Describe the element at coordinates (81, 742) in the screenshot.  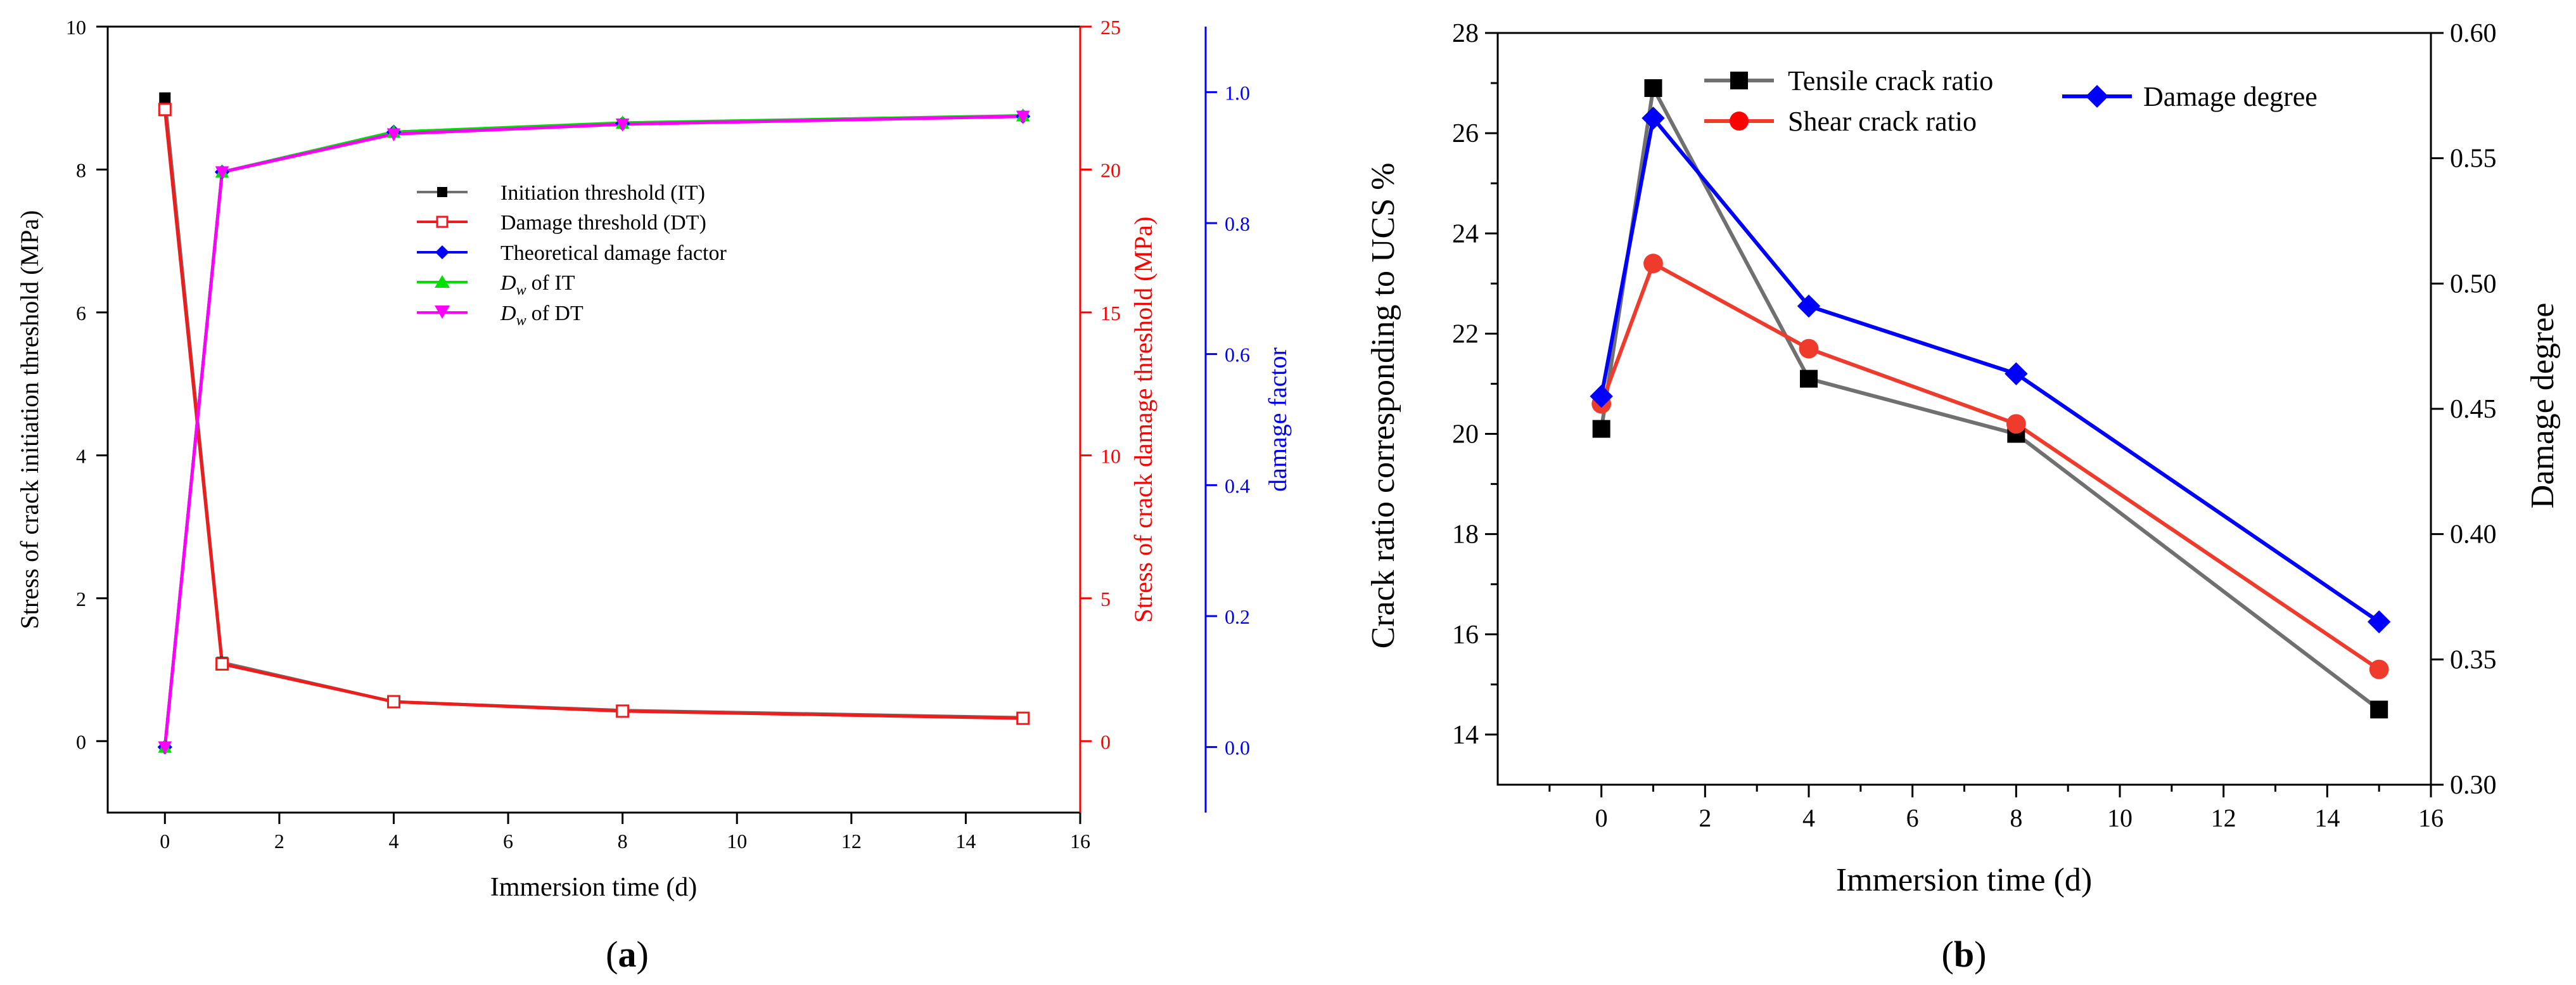
I see `y-left-tick-label: 0` at that location.